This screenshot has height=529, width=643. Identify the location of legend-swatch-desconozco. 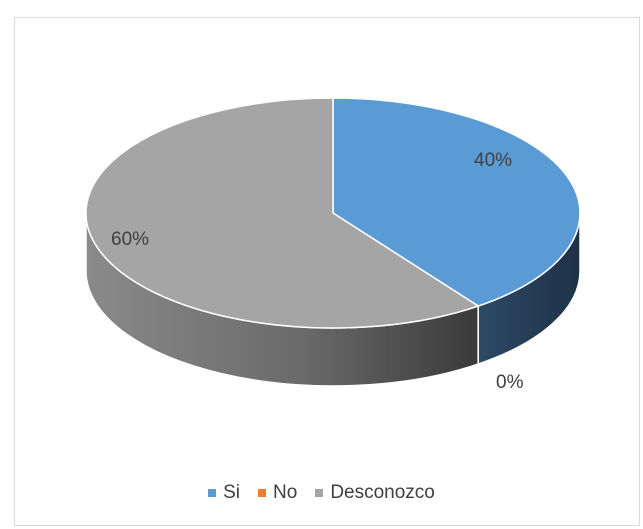
(319, 493).